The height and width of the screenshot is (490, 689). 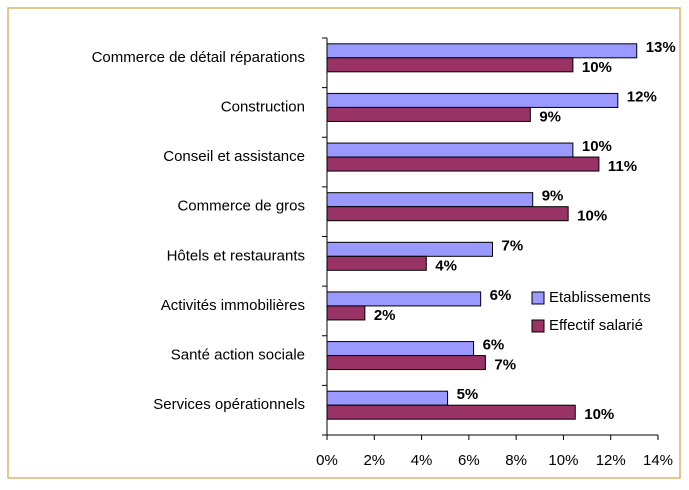 What do you see at coordinates (642, 96) in the screenshot?
I see `value-label: 12%` at bounding box center [642, 96].